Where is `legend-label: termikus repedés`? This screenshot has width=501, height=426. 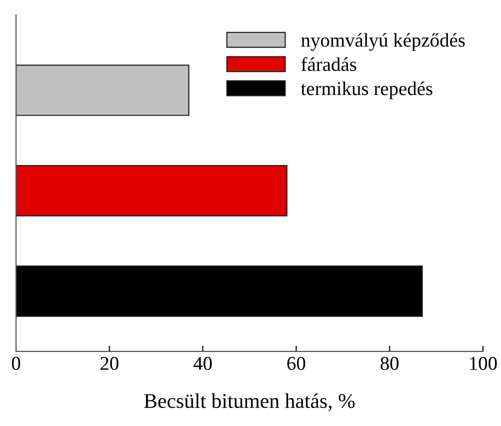 legend-label: termikus repedés is located at coordinates (366, 90).